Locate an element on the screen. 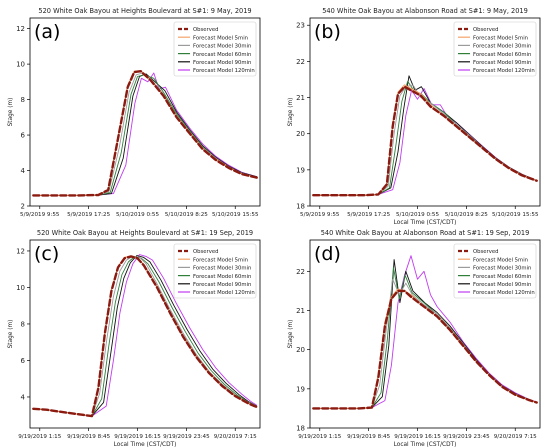 The image size is (550, 448). panel-label: (b) is located at coordinates (327, 32).